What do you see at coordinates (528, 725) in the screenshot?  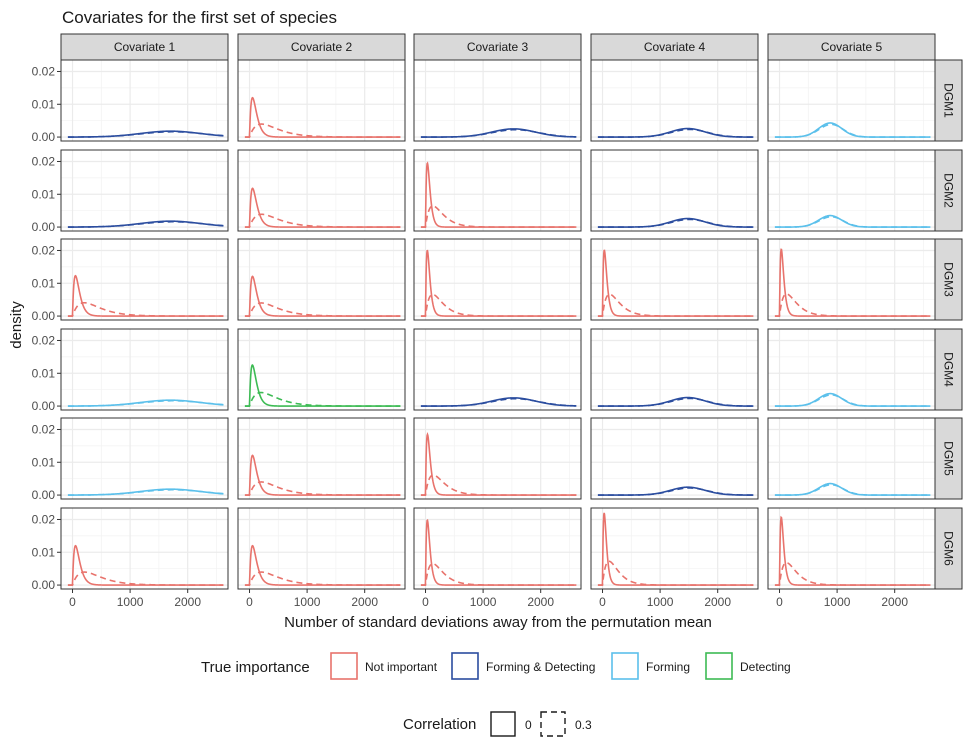 I see `legend-correlation-label: 0` at bounding box center [528, 725].